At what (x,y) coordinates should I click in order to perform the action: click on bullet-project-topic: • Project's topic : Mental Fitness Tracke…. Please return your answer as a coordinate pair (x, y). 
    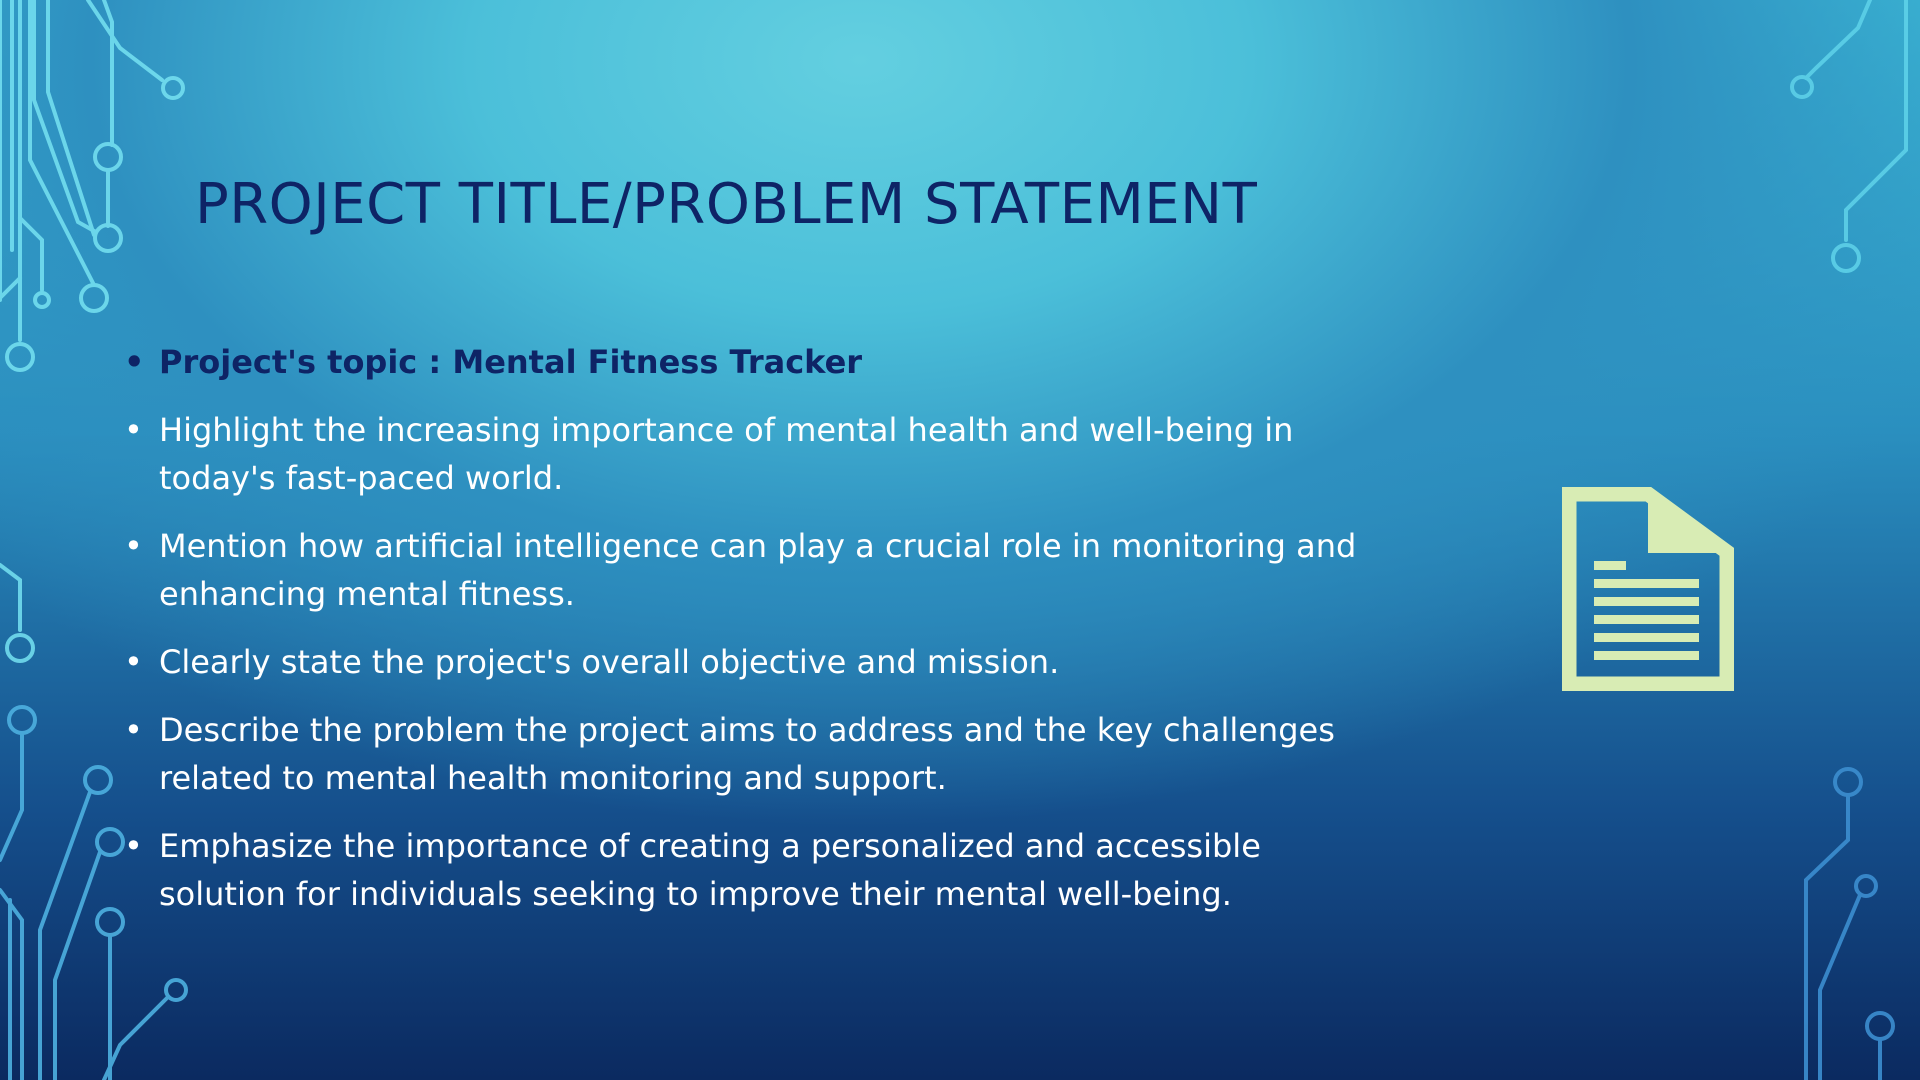
    Looking at the image, I should click on (745, 362).